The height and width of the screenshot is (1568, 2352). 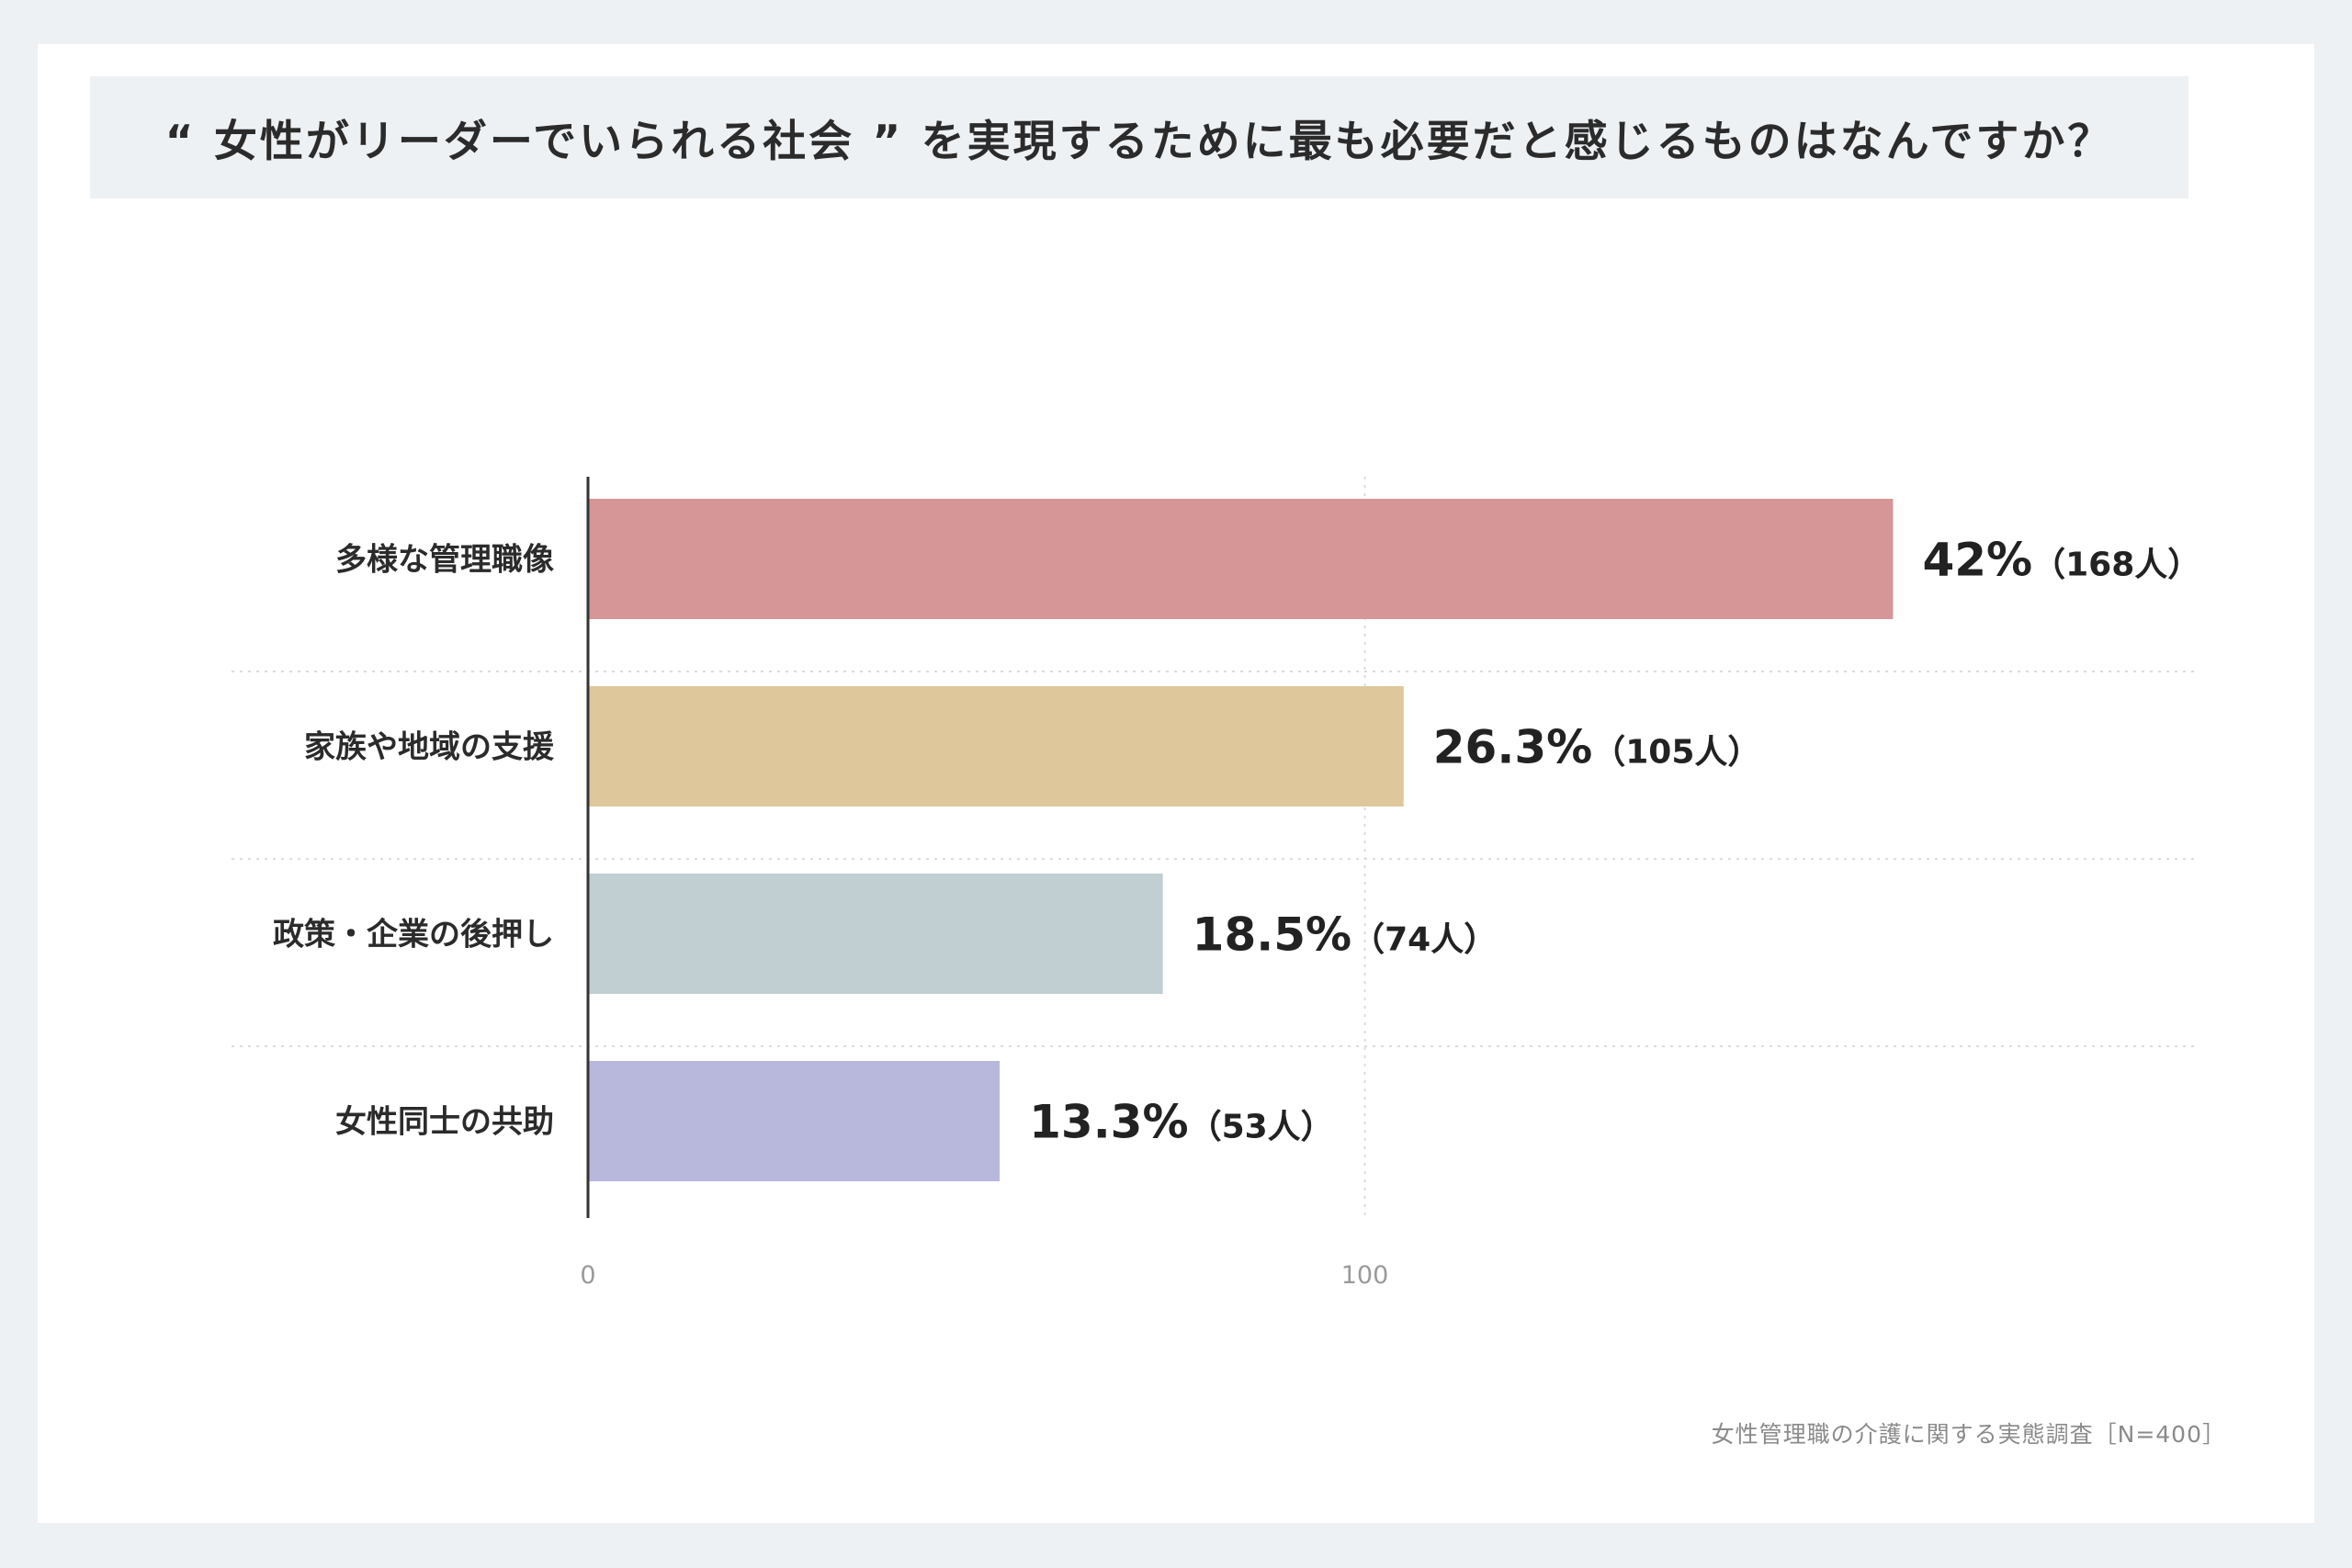 I want to click on value-label: 18.5%（74人）, so click(x=1345, y=935).